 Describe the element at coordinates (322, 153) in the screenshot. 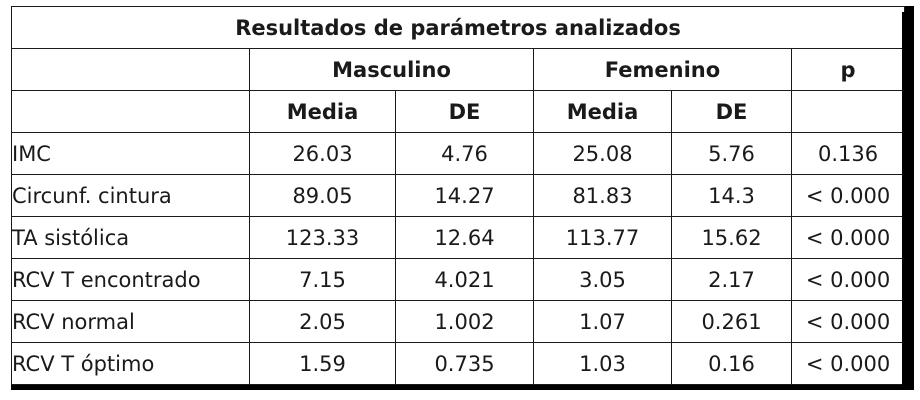

I see `male-mean-cell: 26.03` at that location.